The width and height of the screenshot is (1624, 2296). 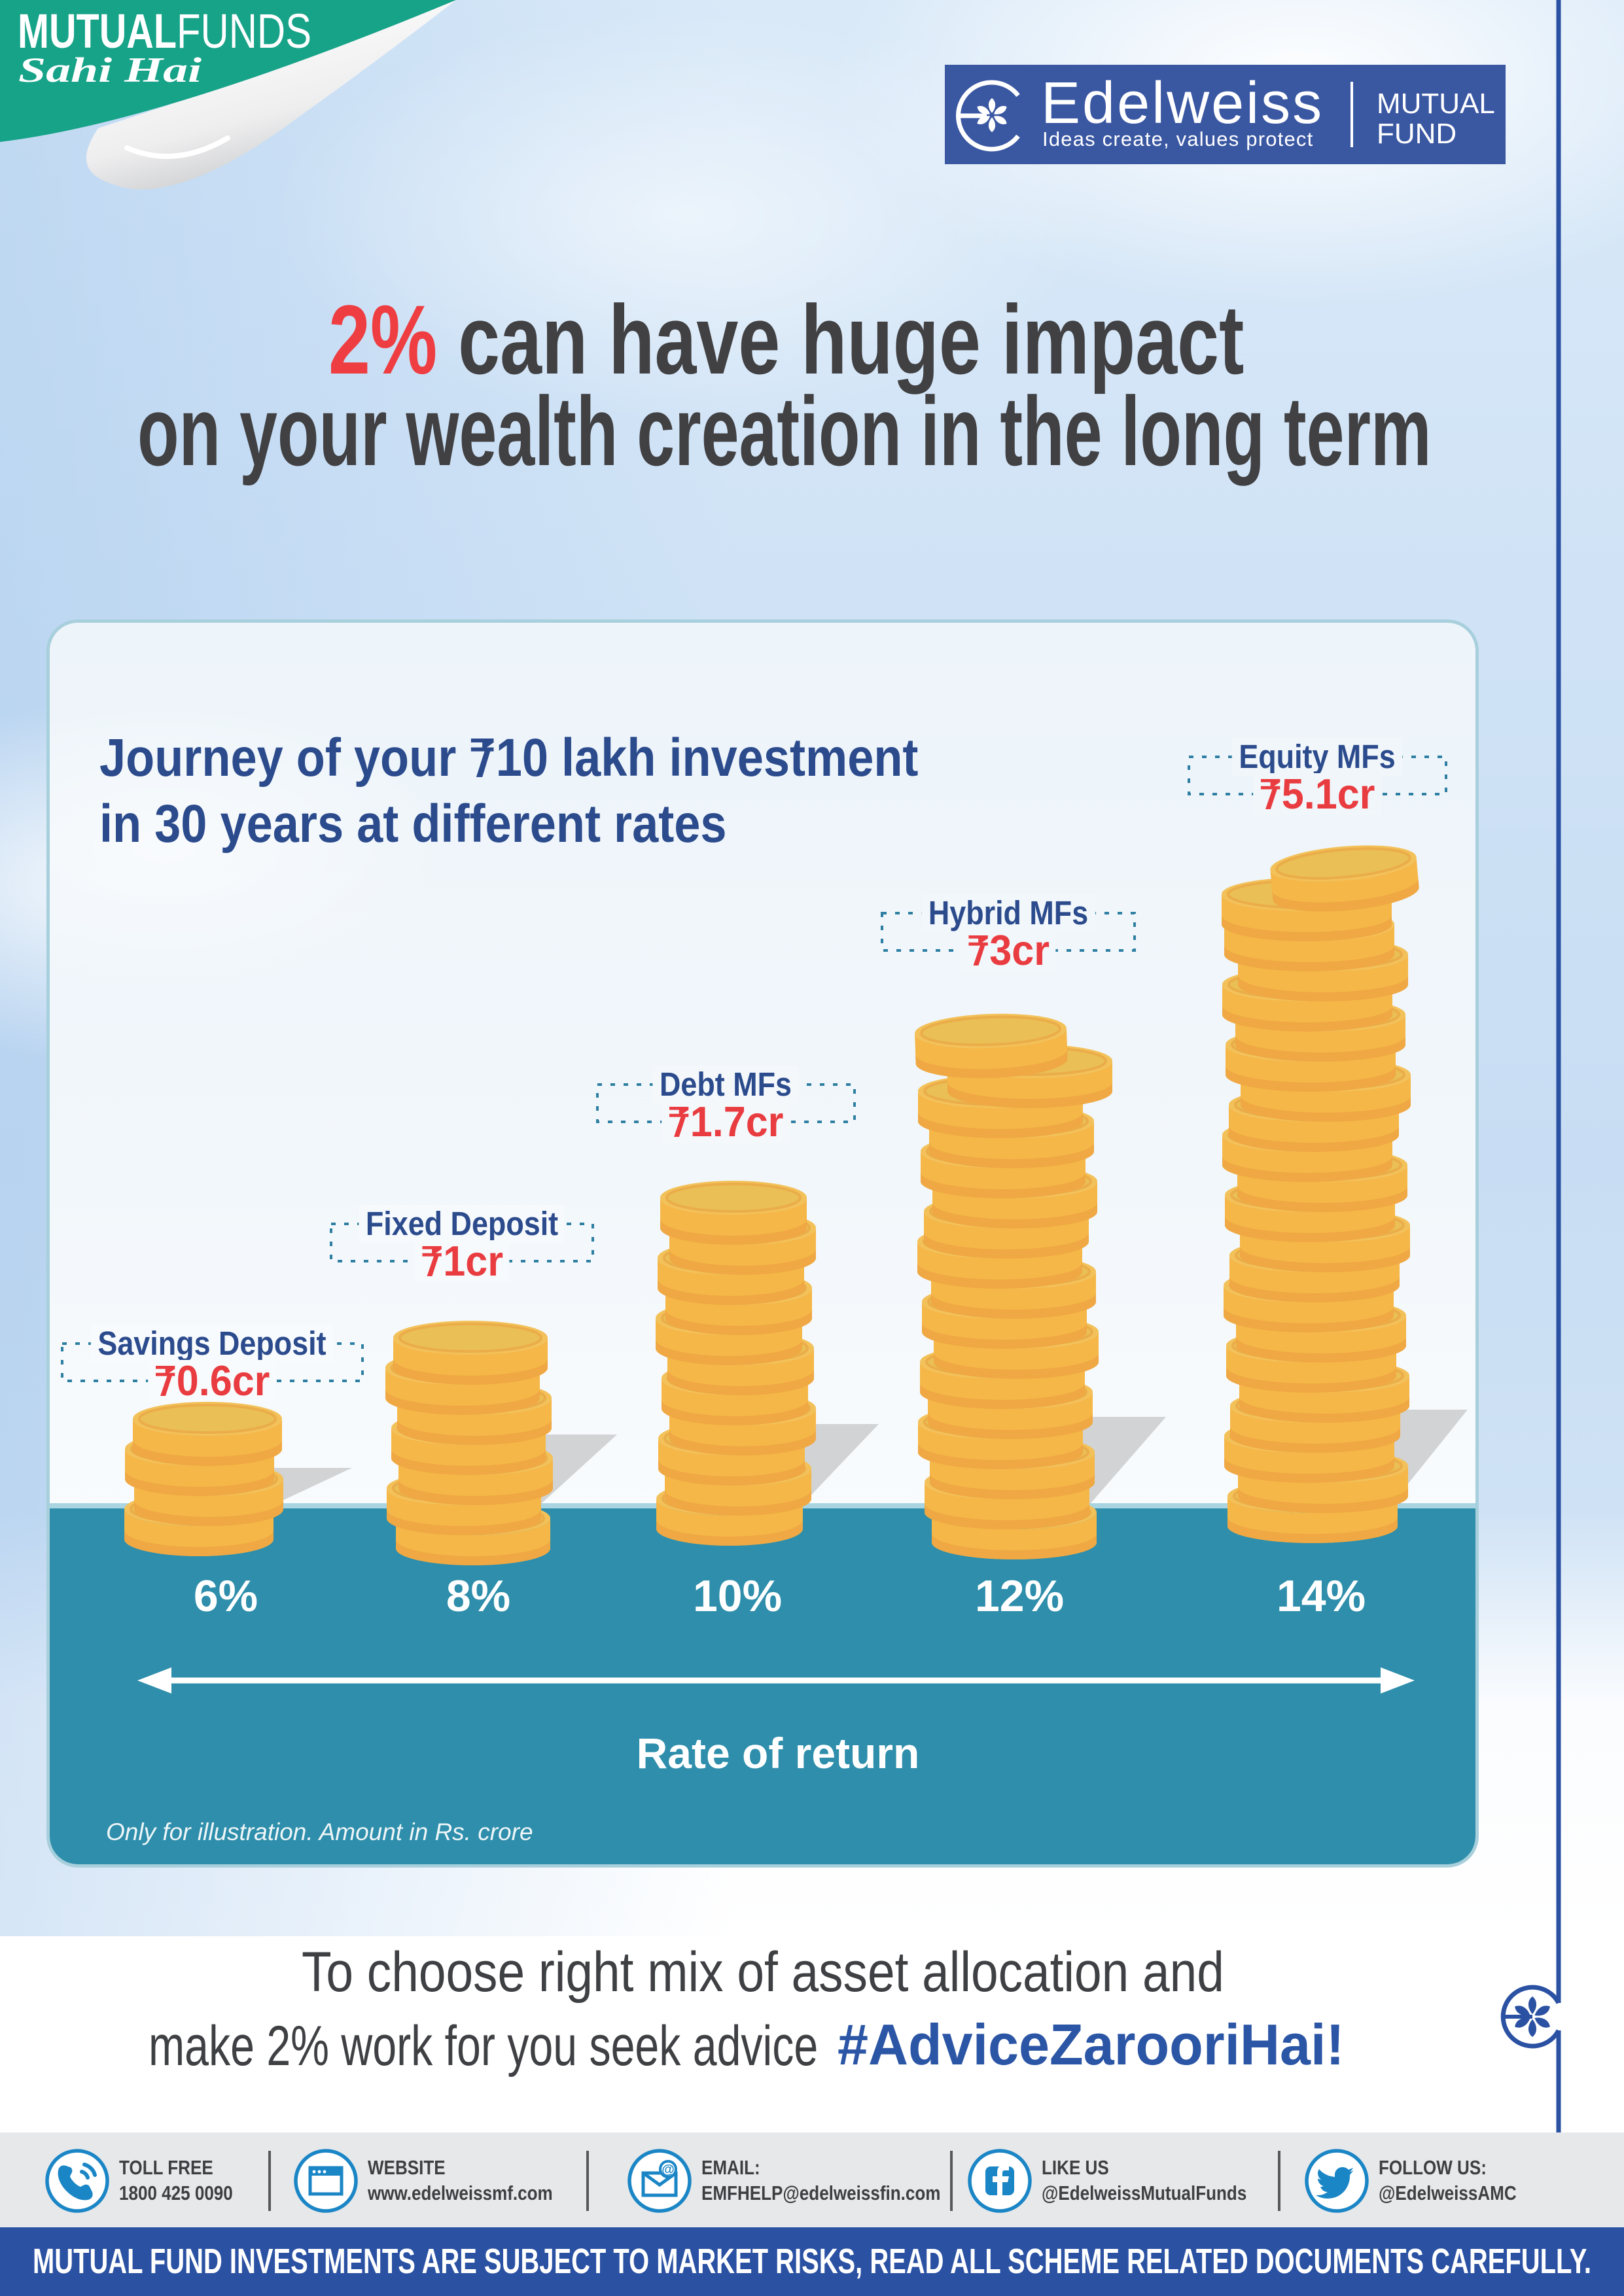 What do you see at coordinates (244, 31) in the screenshot?
I see `svg-text: FUNDS` at bounding box center [244, 31].